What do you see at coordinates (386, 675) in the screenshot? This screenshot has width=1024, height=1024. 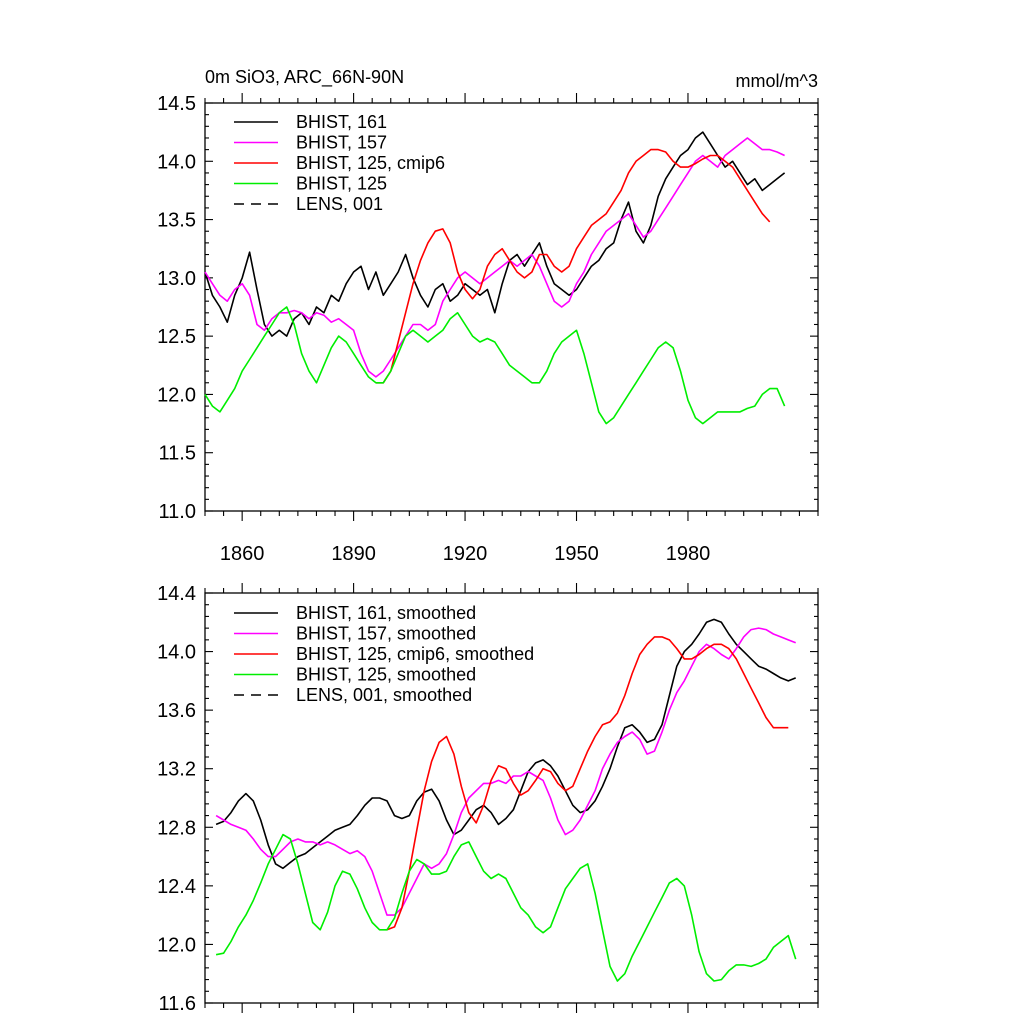 I see `legend-label: BHIST, 125, smoothed` at bounding box center [386, 675].